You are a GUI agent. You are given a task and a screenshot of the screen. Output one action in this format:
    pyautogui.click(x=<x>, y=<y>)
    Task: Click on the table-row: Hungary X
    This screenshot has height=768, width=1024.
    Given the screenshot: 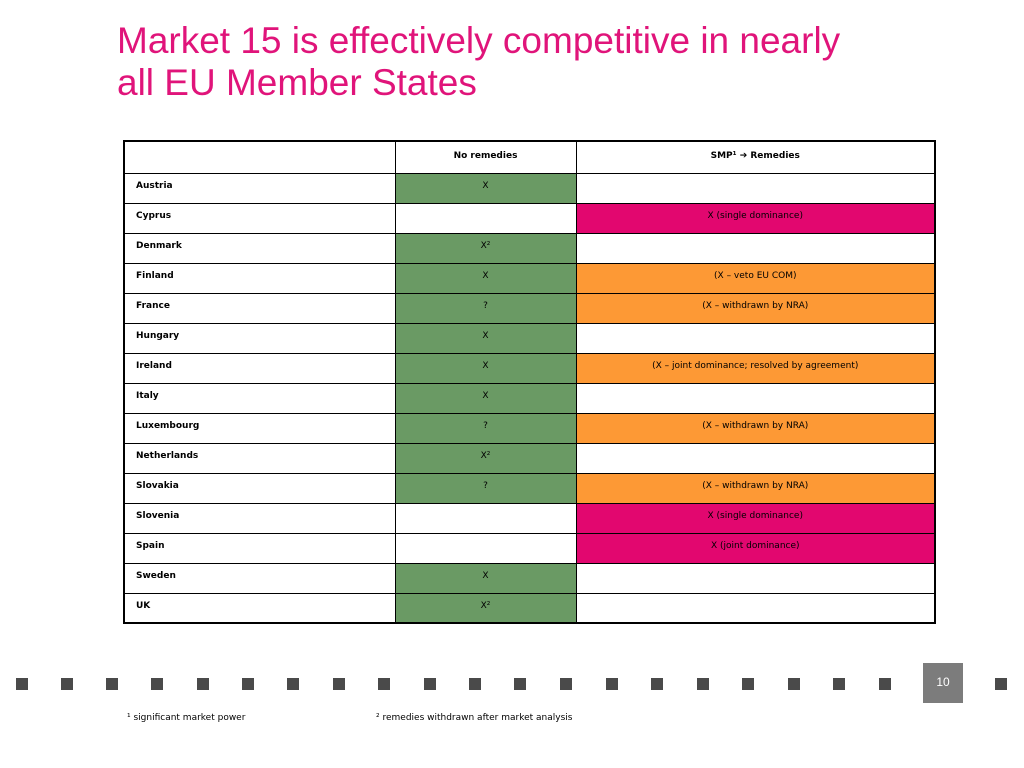 What is the action you would take?
    pyautogui.click(x=529, y=338)
    